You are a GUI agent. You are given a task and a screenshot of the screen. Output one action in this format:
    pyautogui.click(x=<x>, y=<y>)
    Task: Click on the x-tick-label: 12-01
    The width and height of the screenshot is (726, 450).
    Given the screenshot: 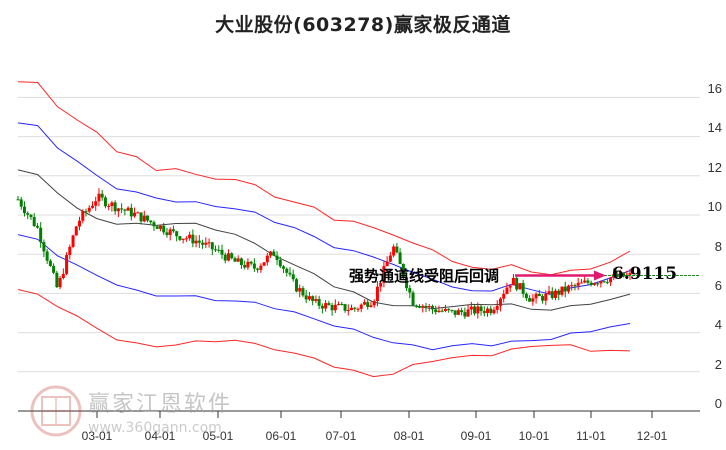 What is the action you would take?
    pyautogui.click(x=652, y=436)
    